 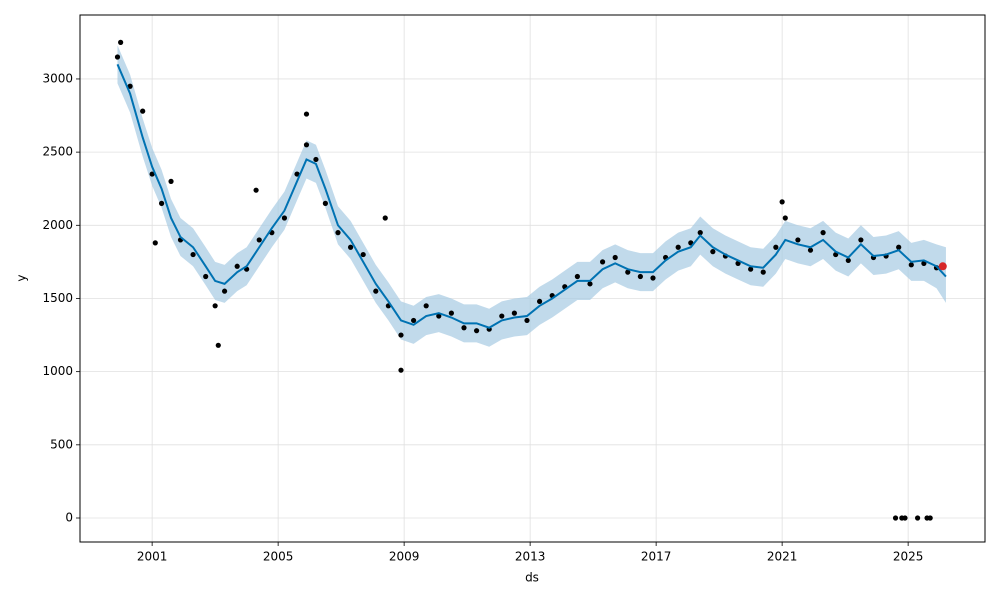 What do you see at coordinates (22, 277) in the screenshot?
I see `y-axis-label: y` at bounding box center [22, 277].